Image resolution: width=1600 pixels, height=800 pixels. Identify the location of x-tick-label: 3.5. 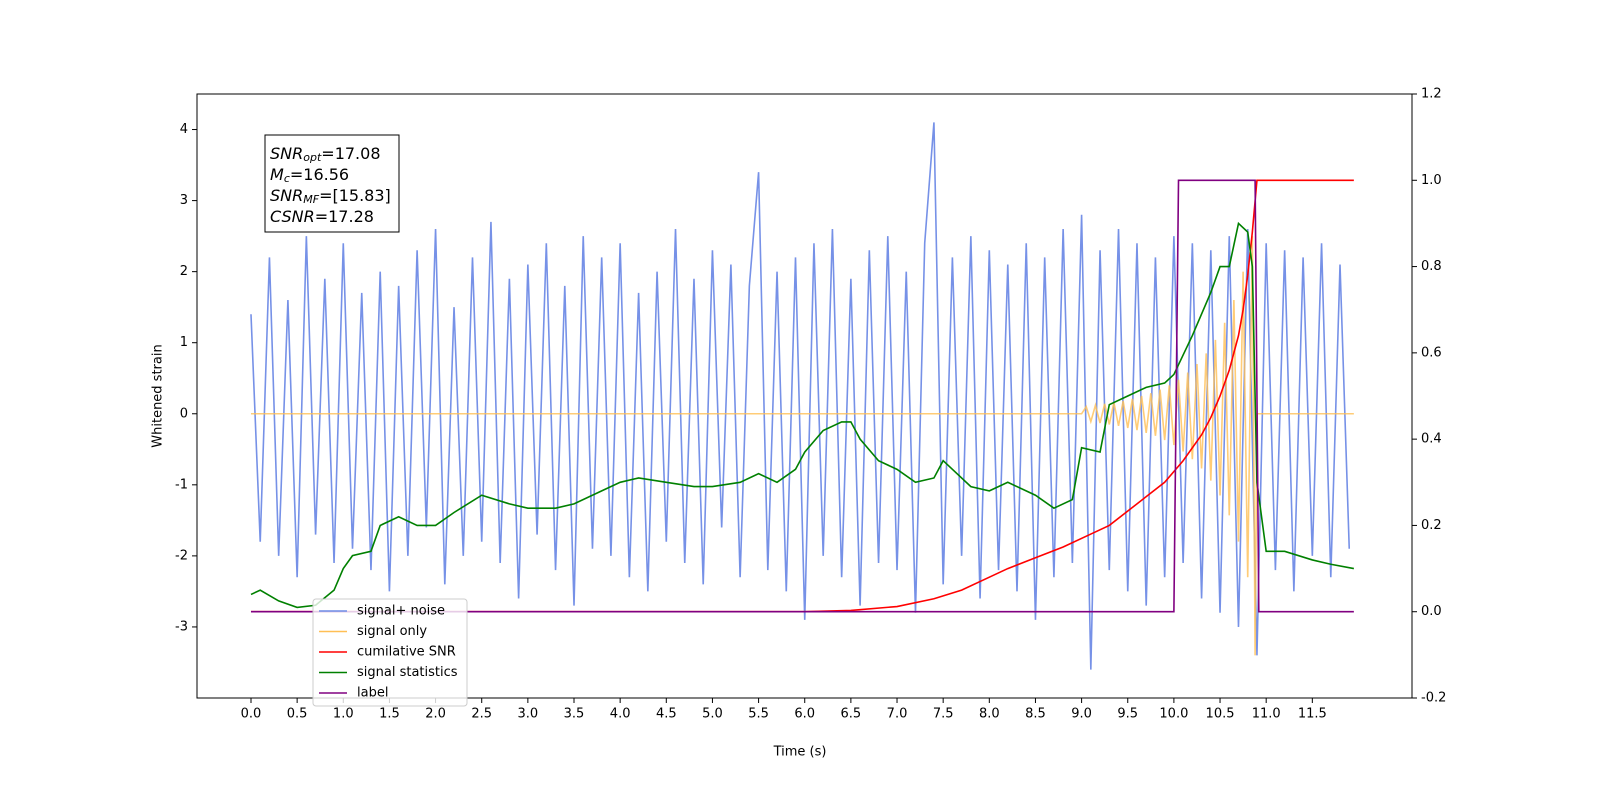
(574, 714).